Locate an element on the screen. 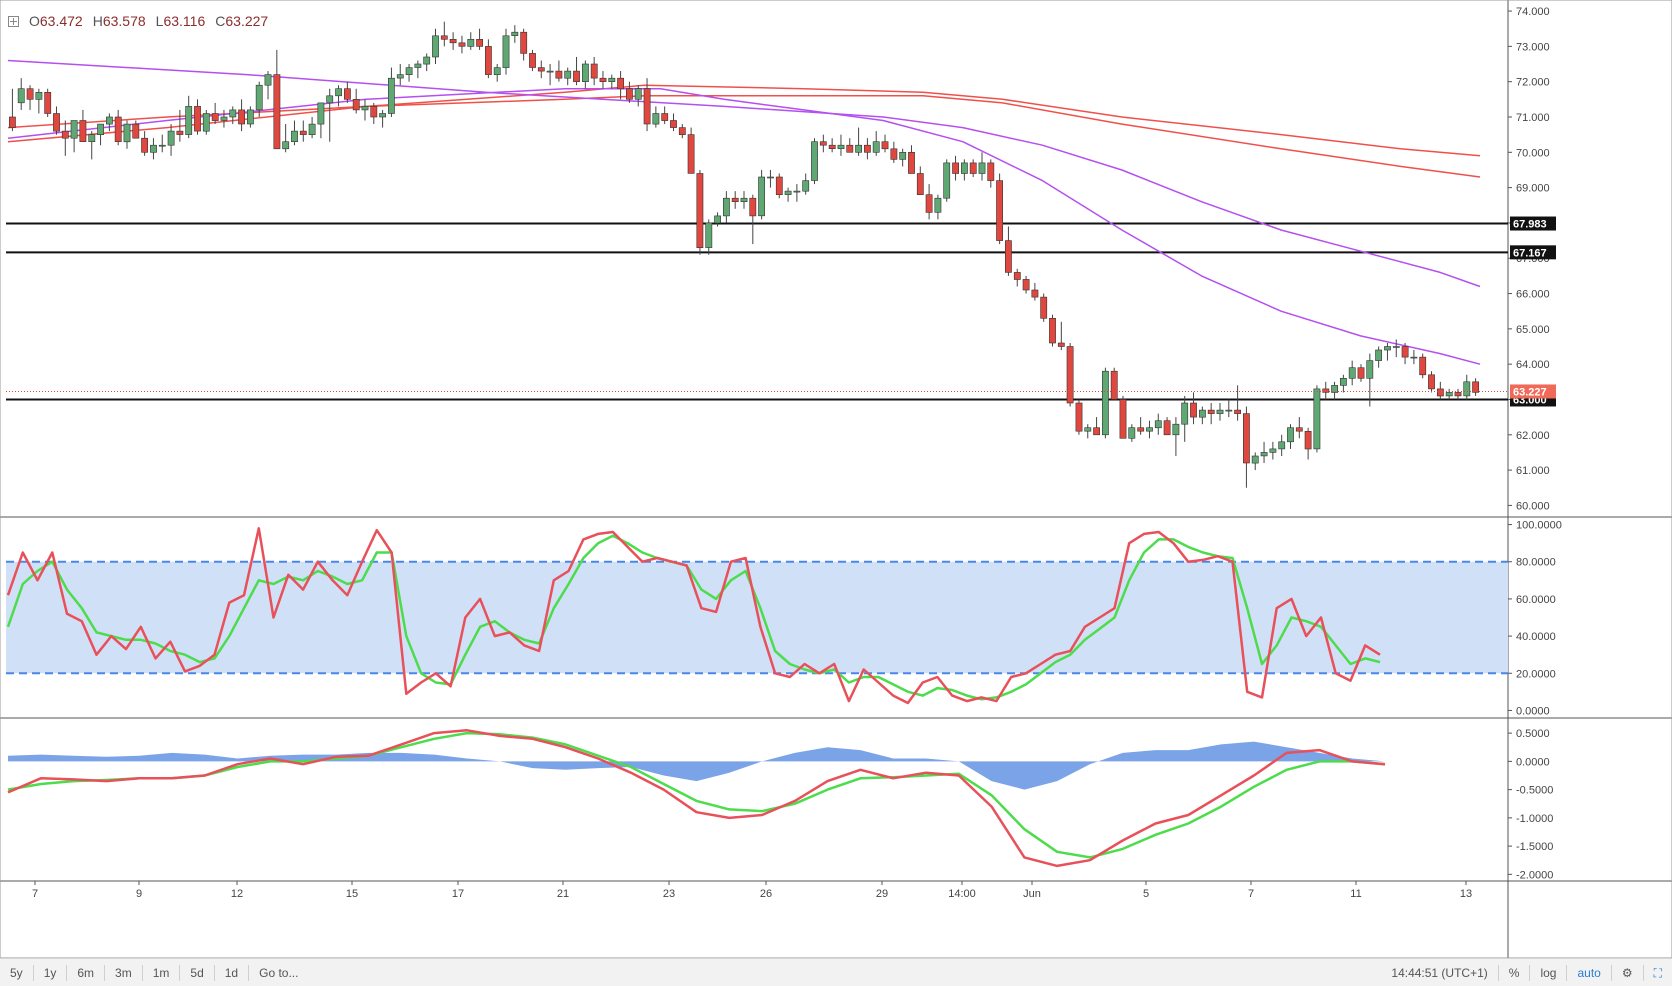 The width and height of the screenshot is (1672, 986). range-6m-button: 6m is located at coordinates (86, 972).